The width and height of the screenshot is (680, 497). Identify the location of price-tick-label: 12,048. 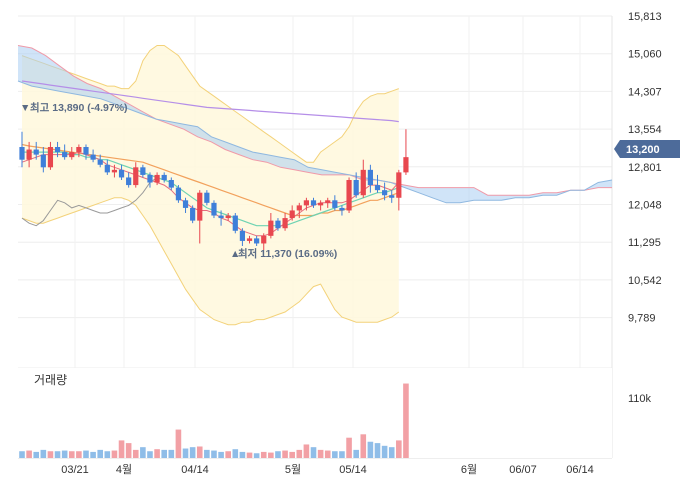
(645, 206).